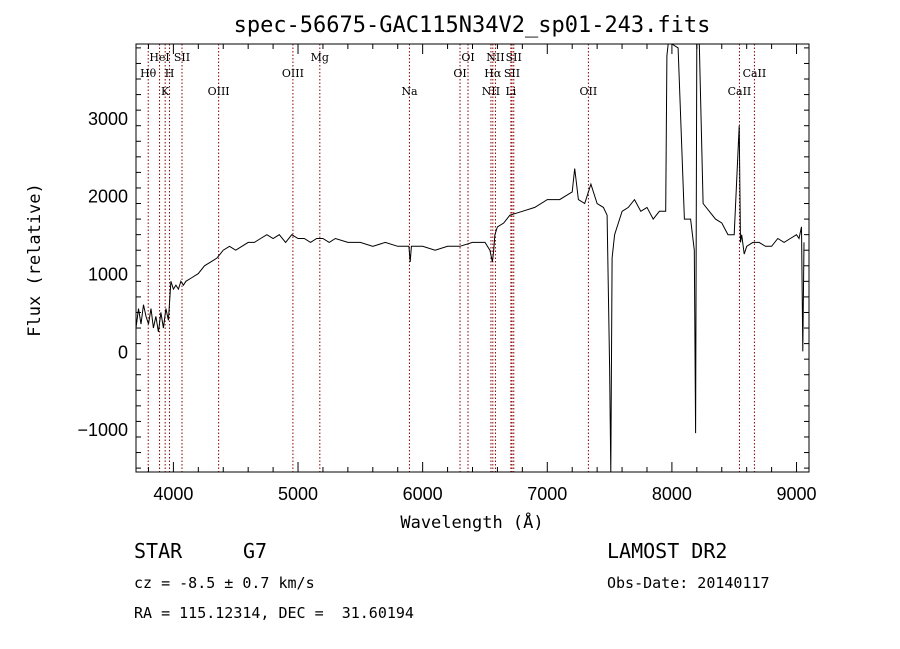 The image size is (900, 649). Describe the element at coordinates (224, 583) in the screenshot. I see `redshift-readout: cz = -8.5 ± 0.7 km/s` at that location.